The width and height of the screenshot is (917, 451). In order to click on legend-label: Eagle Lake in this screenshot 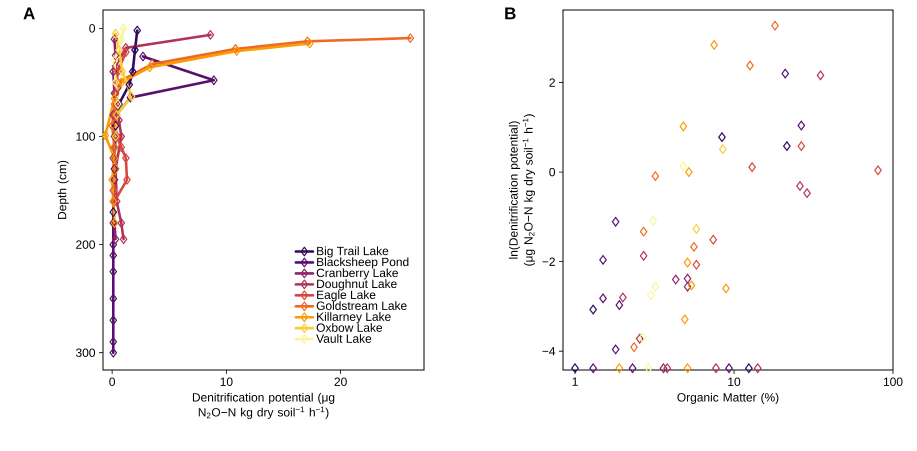, I will do `click(346, 296)`.